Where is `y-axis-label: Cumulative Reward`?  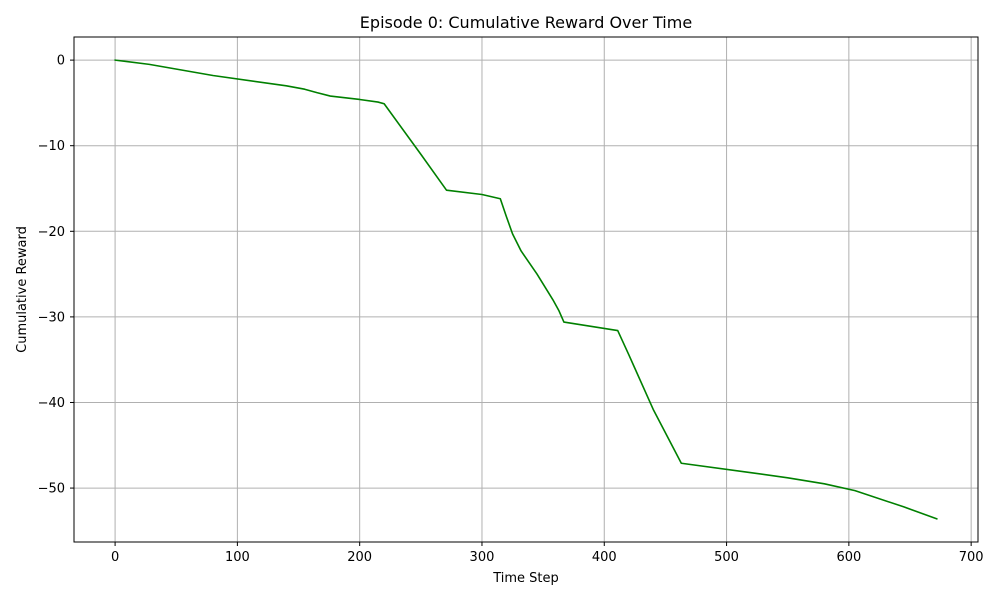
y-axis-label: Cumulative Reward is located at coordinates (22, 289).